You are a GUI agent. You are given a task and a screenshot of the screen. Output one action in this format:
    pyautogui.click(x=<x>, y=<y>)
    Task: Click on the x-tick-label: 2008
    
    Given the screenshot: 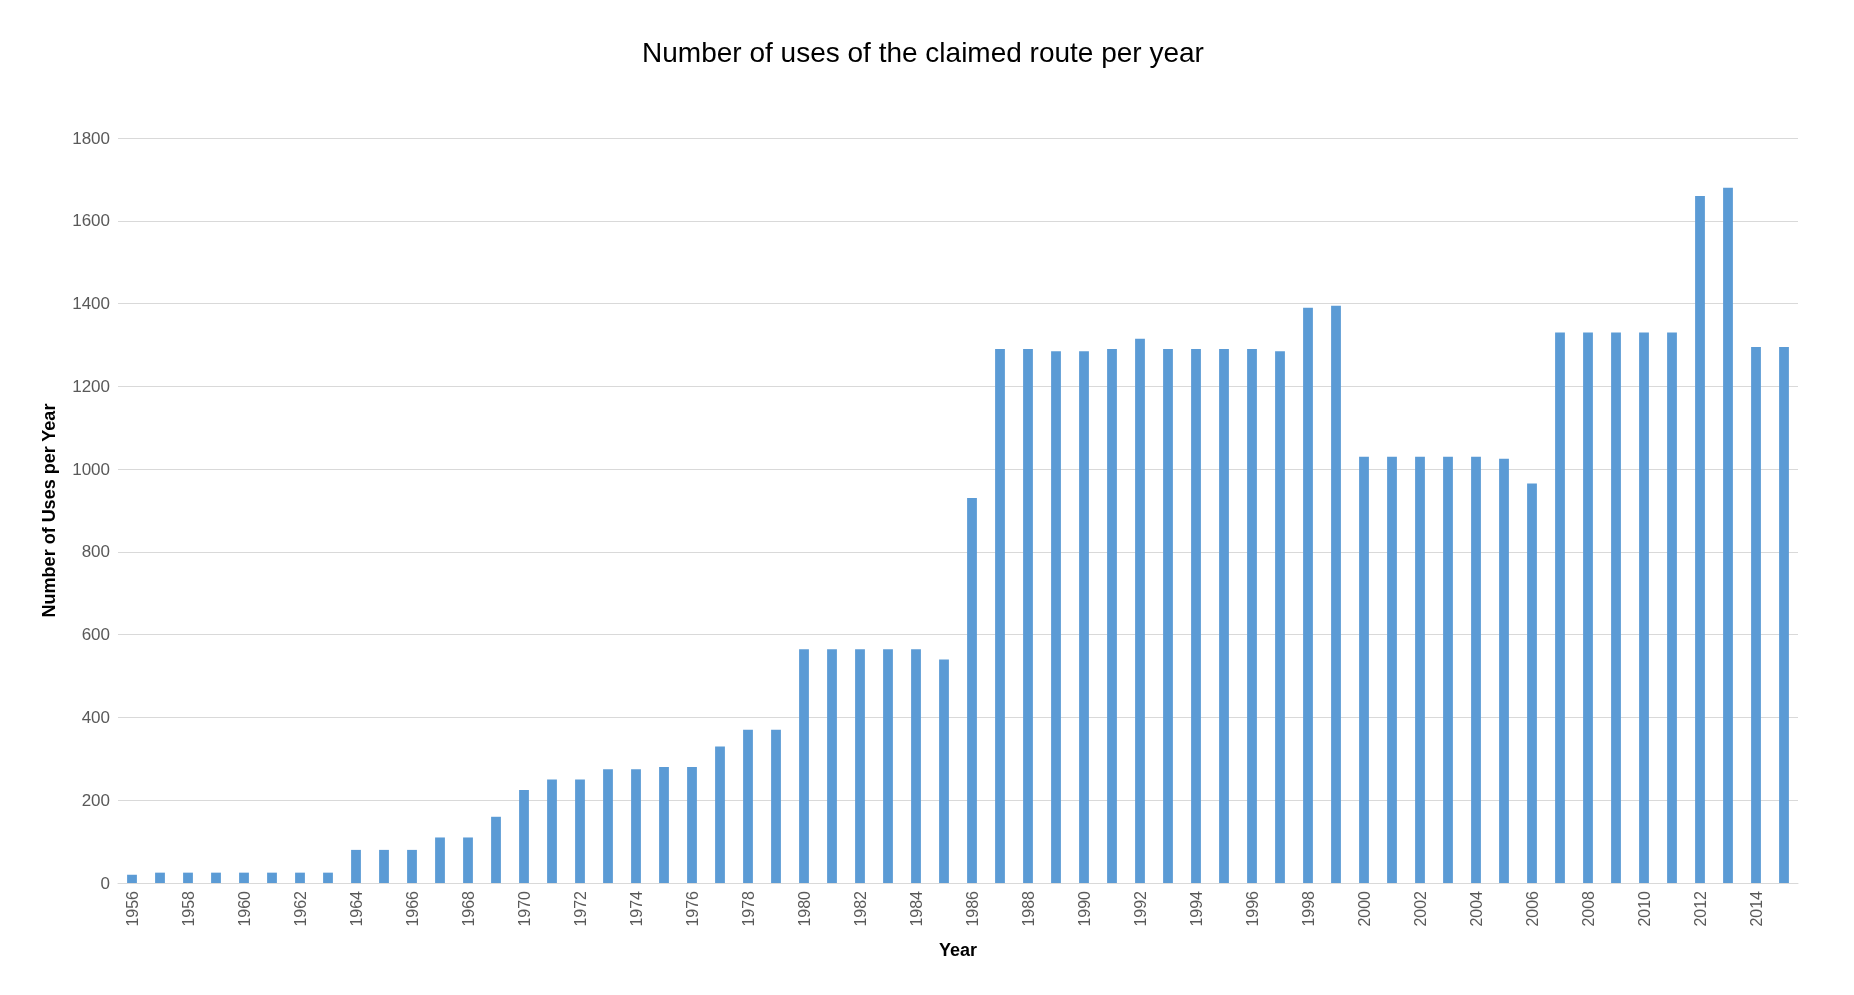 What is the action you would take?
    pyautogui.click(x=1588, y=908)
    